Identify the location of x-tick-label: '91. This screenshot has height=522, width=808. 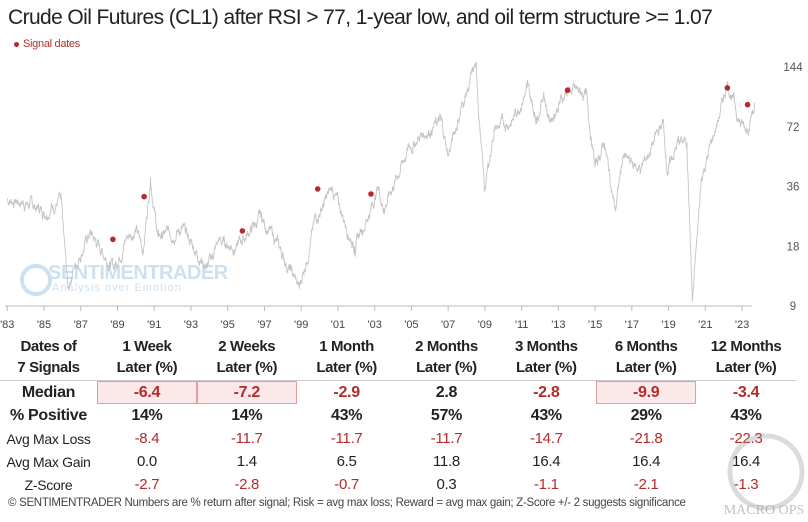
(154, 324).